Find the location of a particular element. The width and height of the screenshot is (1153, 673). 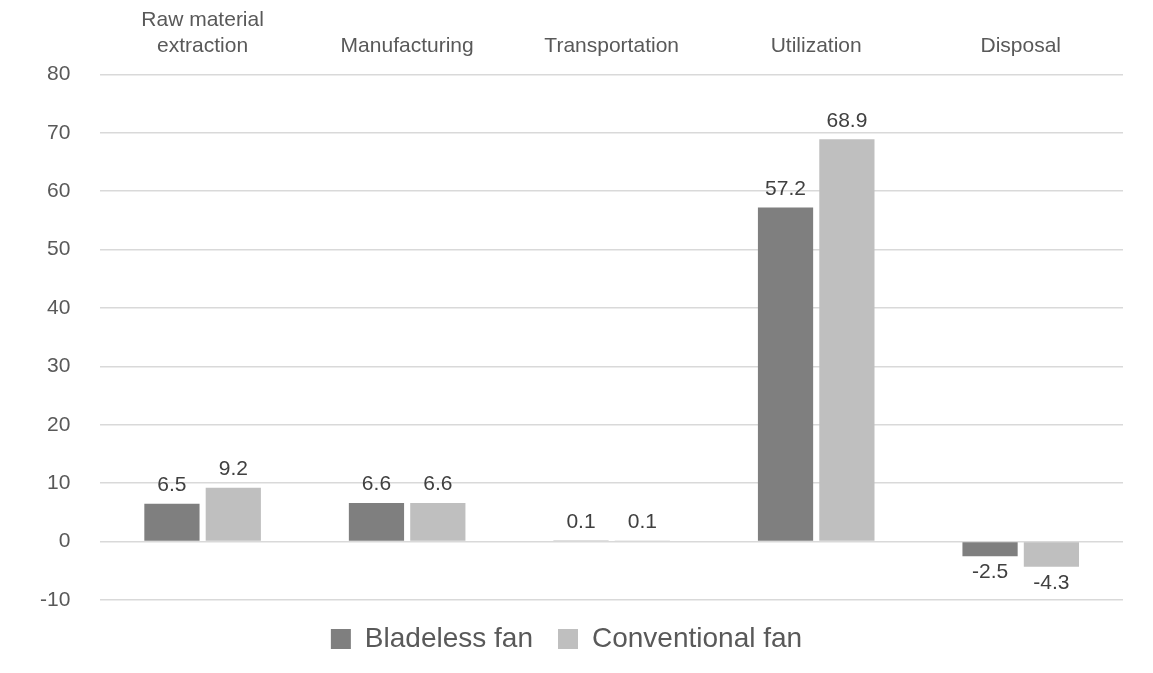

y-tick-label: 10 is located at coordinates (58, 481).